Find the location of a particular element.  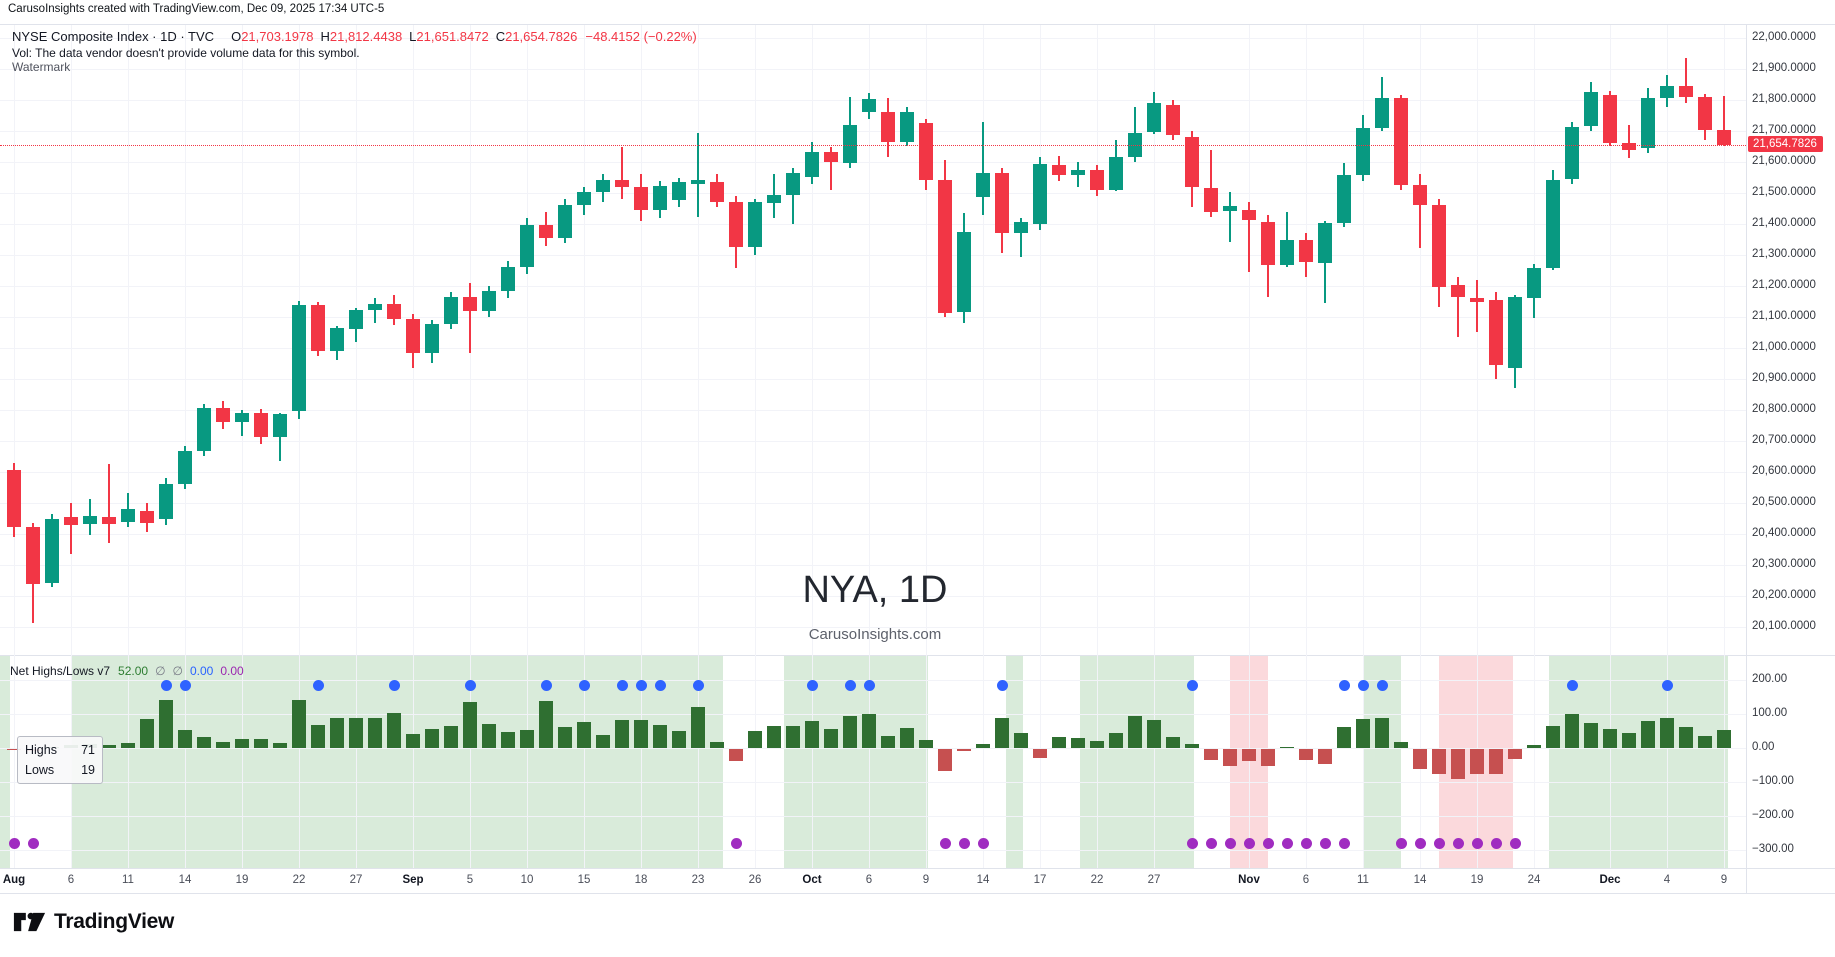

time-axis is located at coordinates (873, 880).